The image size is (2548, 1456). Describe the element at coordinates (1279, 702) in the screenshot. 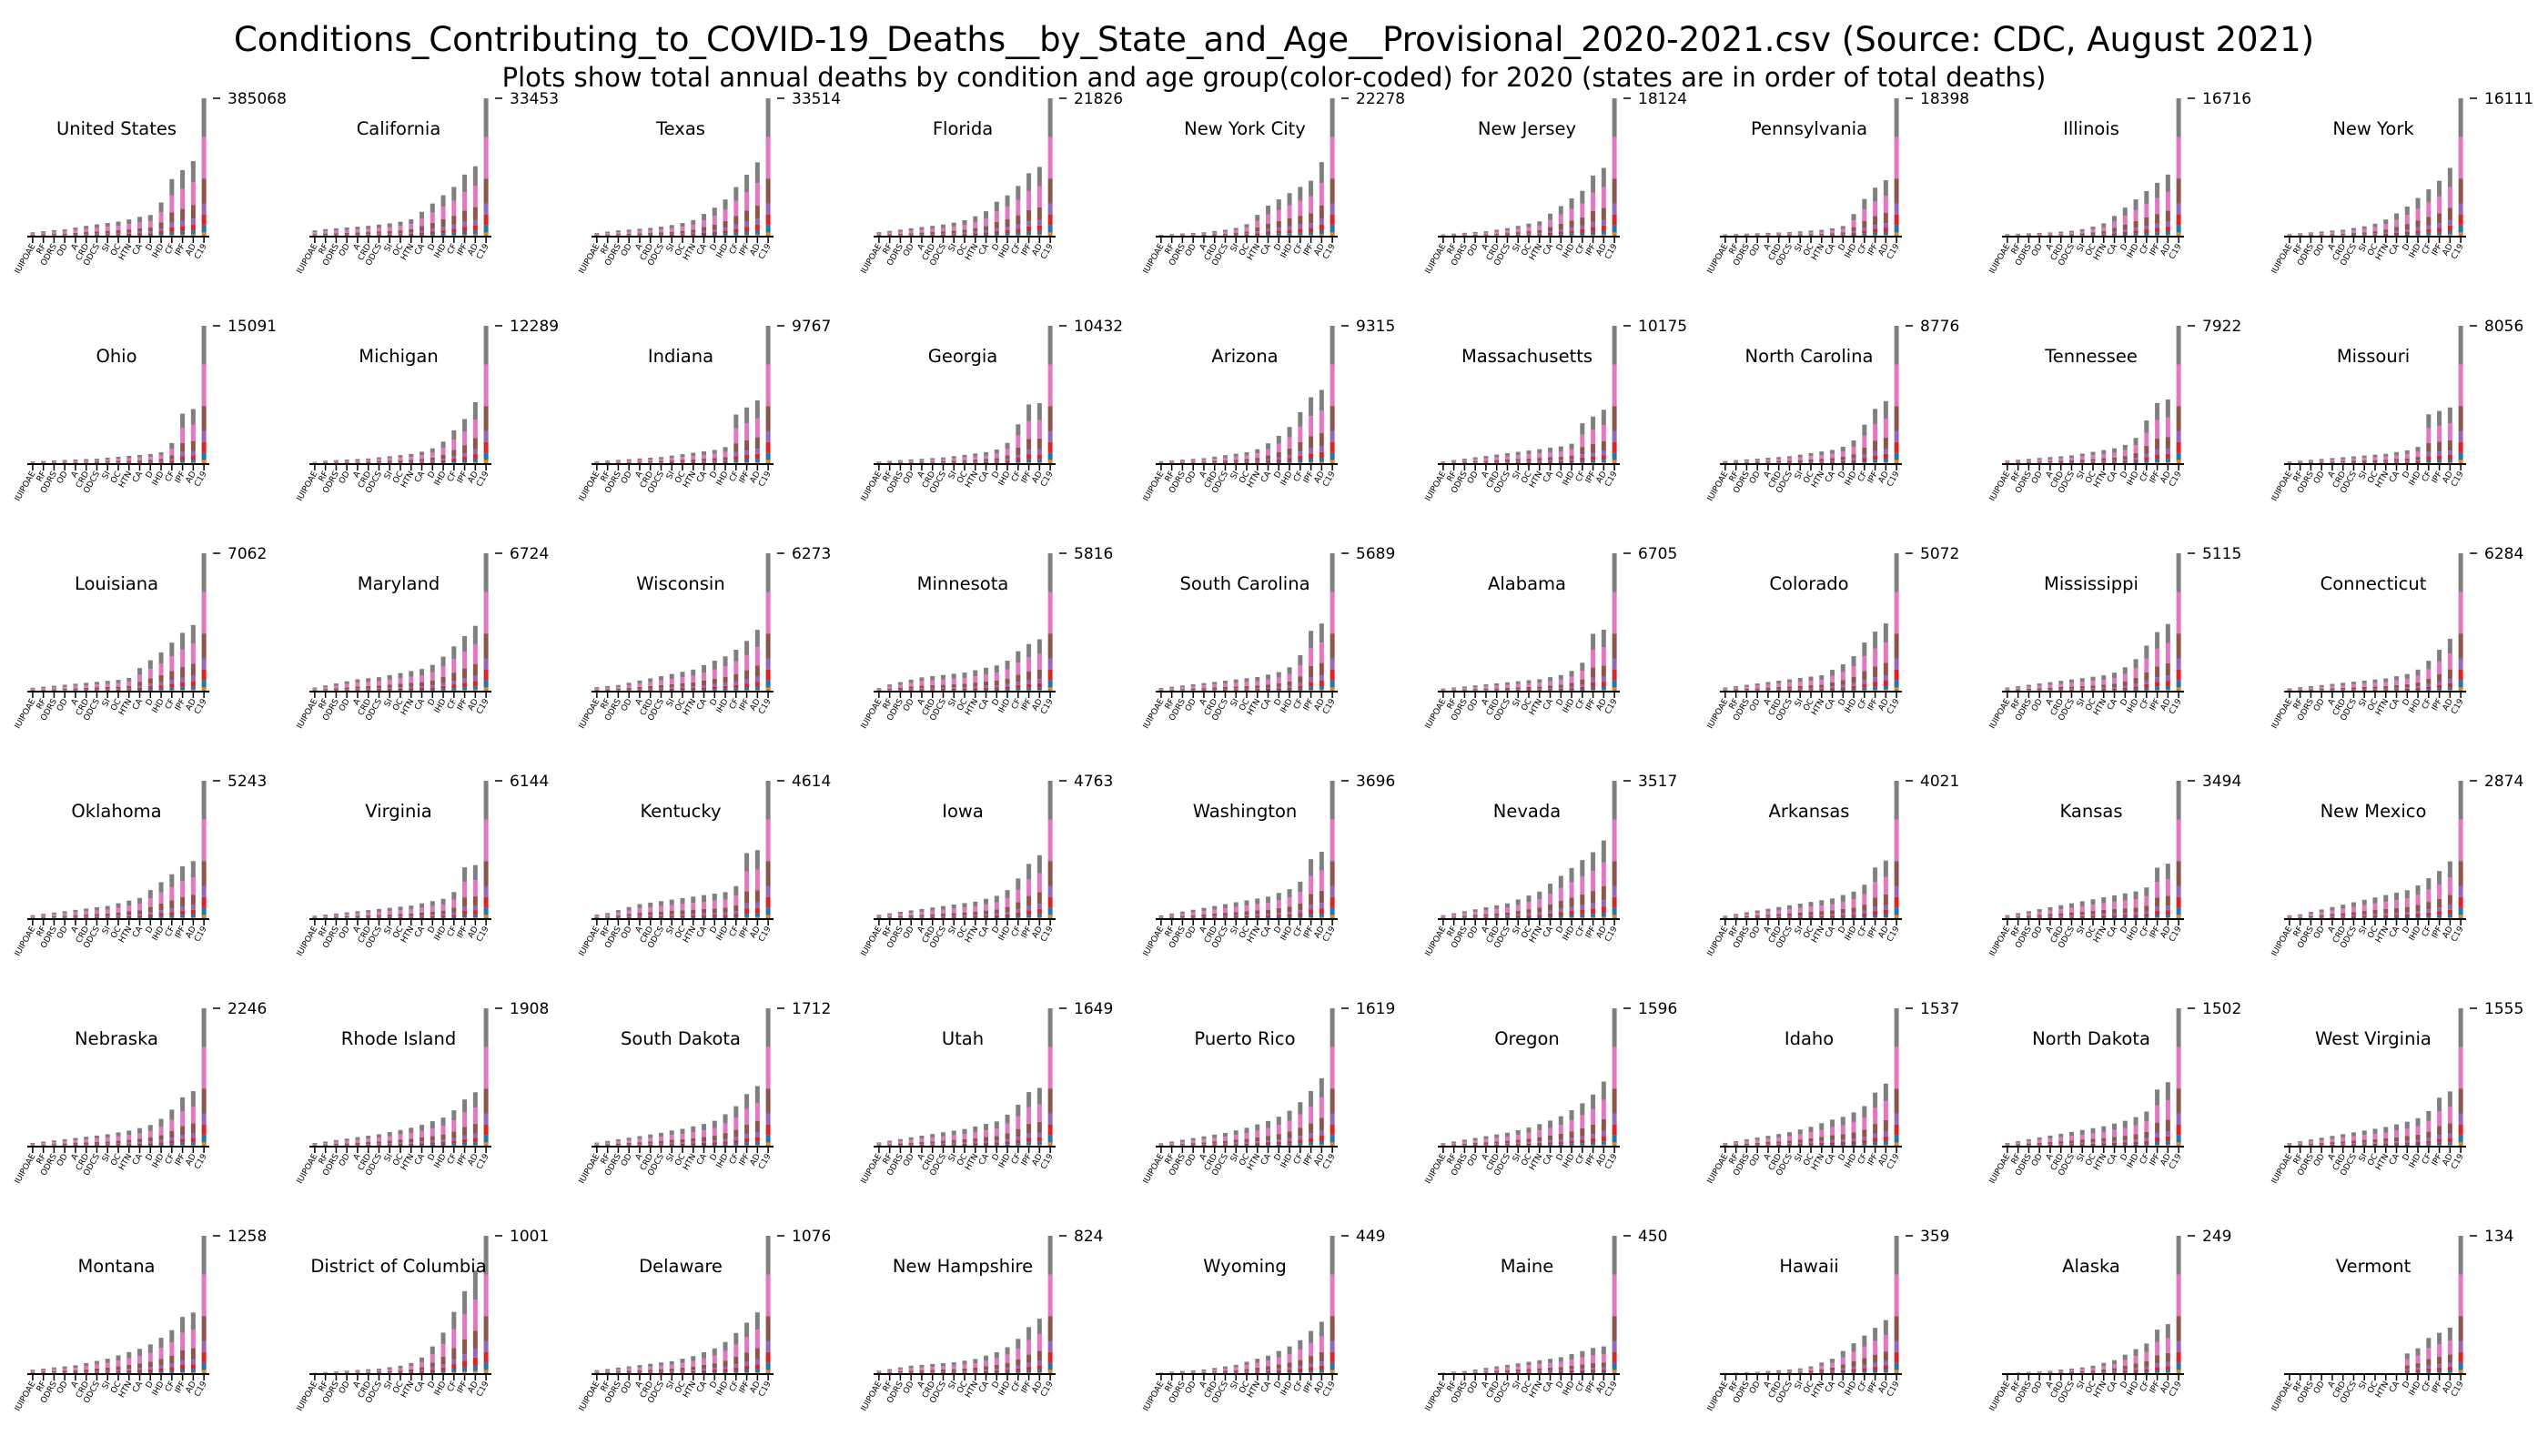

I see `x-tick-label: D` at that location.